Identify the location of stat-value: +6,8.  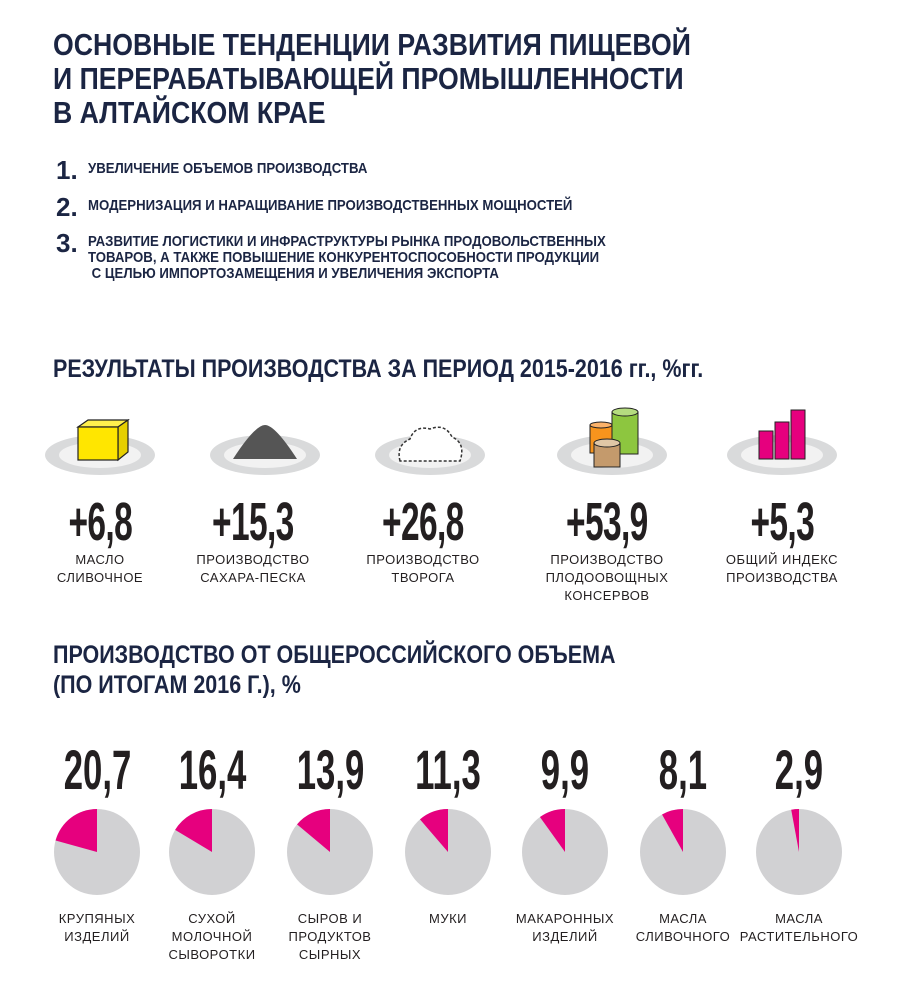
(100, 522).